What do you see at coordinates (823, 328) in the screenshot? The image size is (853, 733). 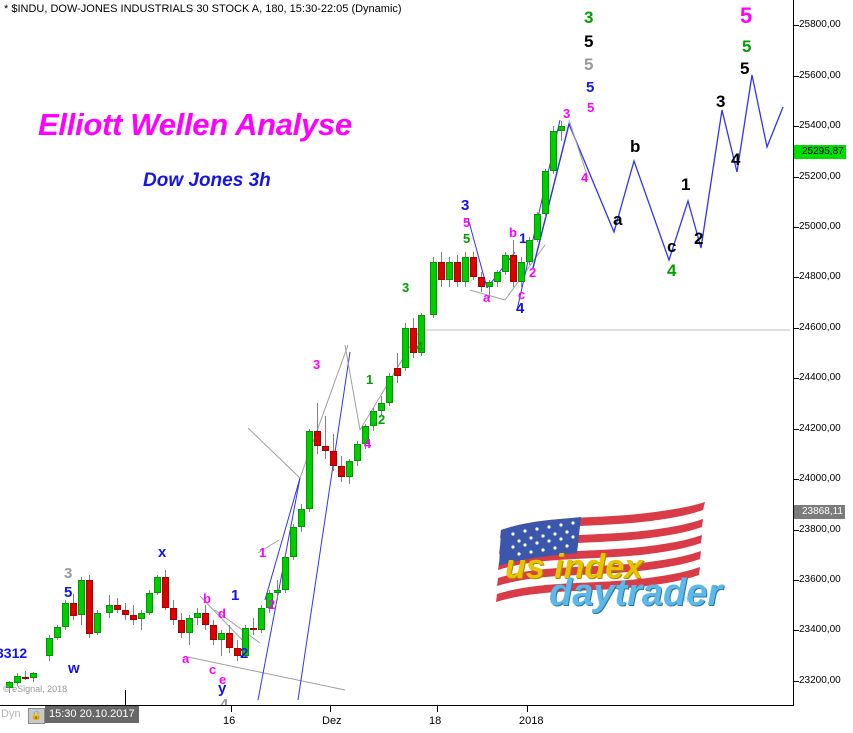 I see `price-axis-tick: 24600,00` at bounding box center [823, 328].